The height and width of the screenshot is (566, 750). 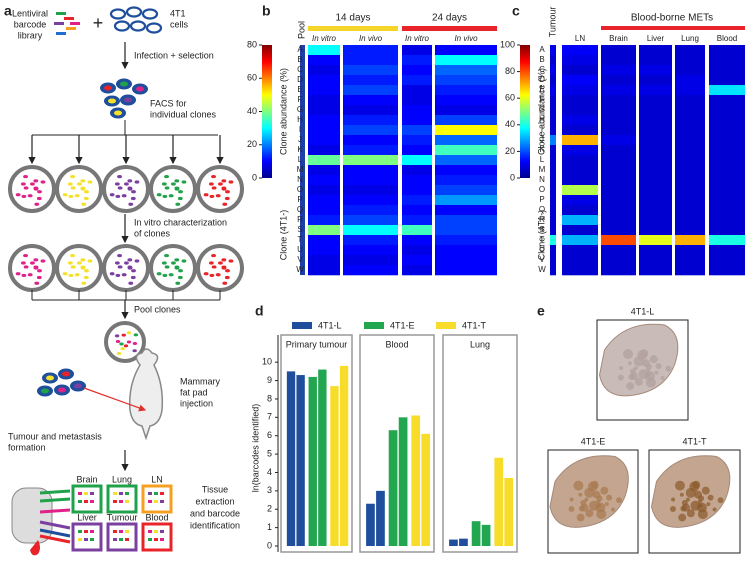 I want to click on diagram-text: Pool clones, so click(x=157, y=309).